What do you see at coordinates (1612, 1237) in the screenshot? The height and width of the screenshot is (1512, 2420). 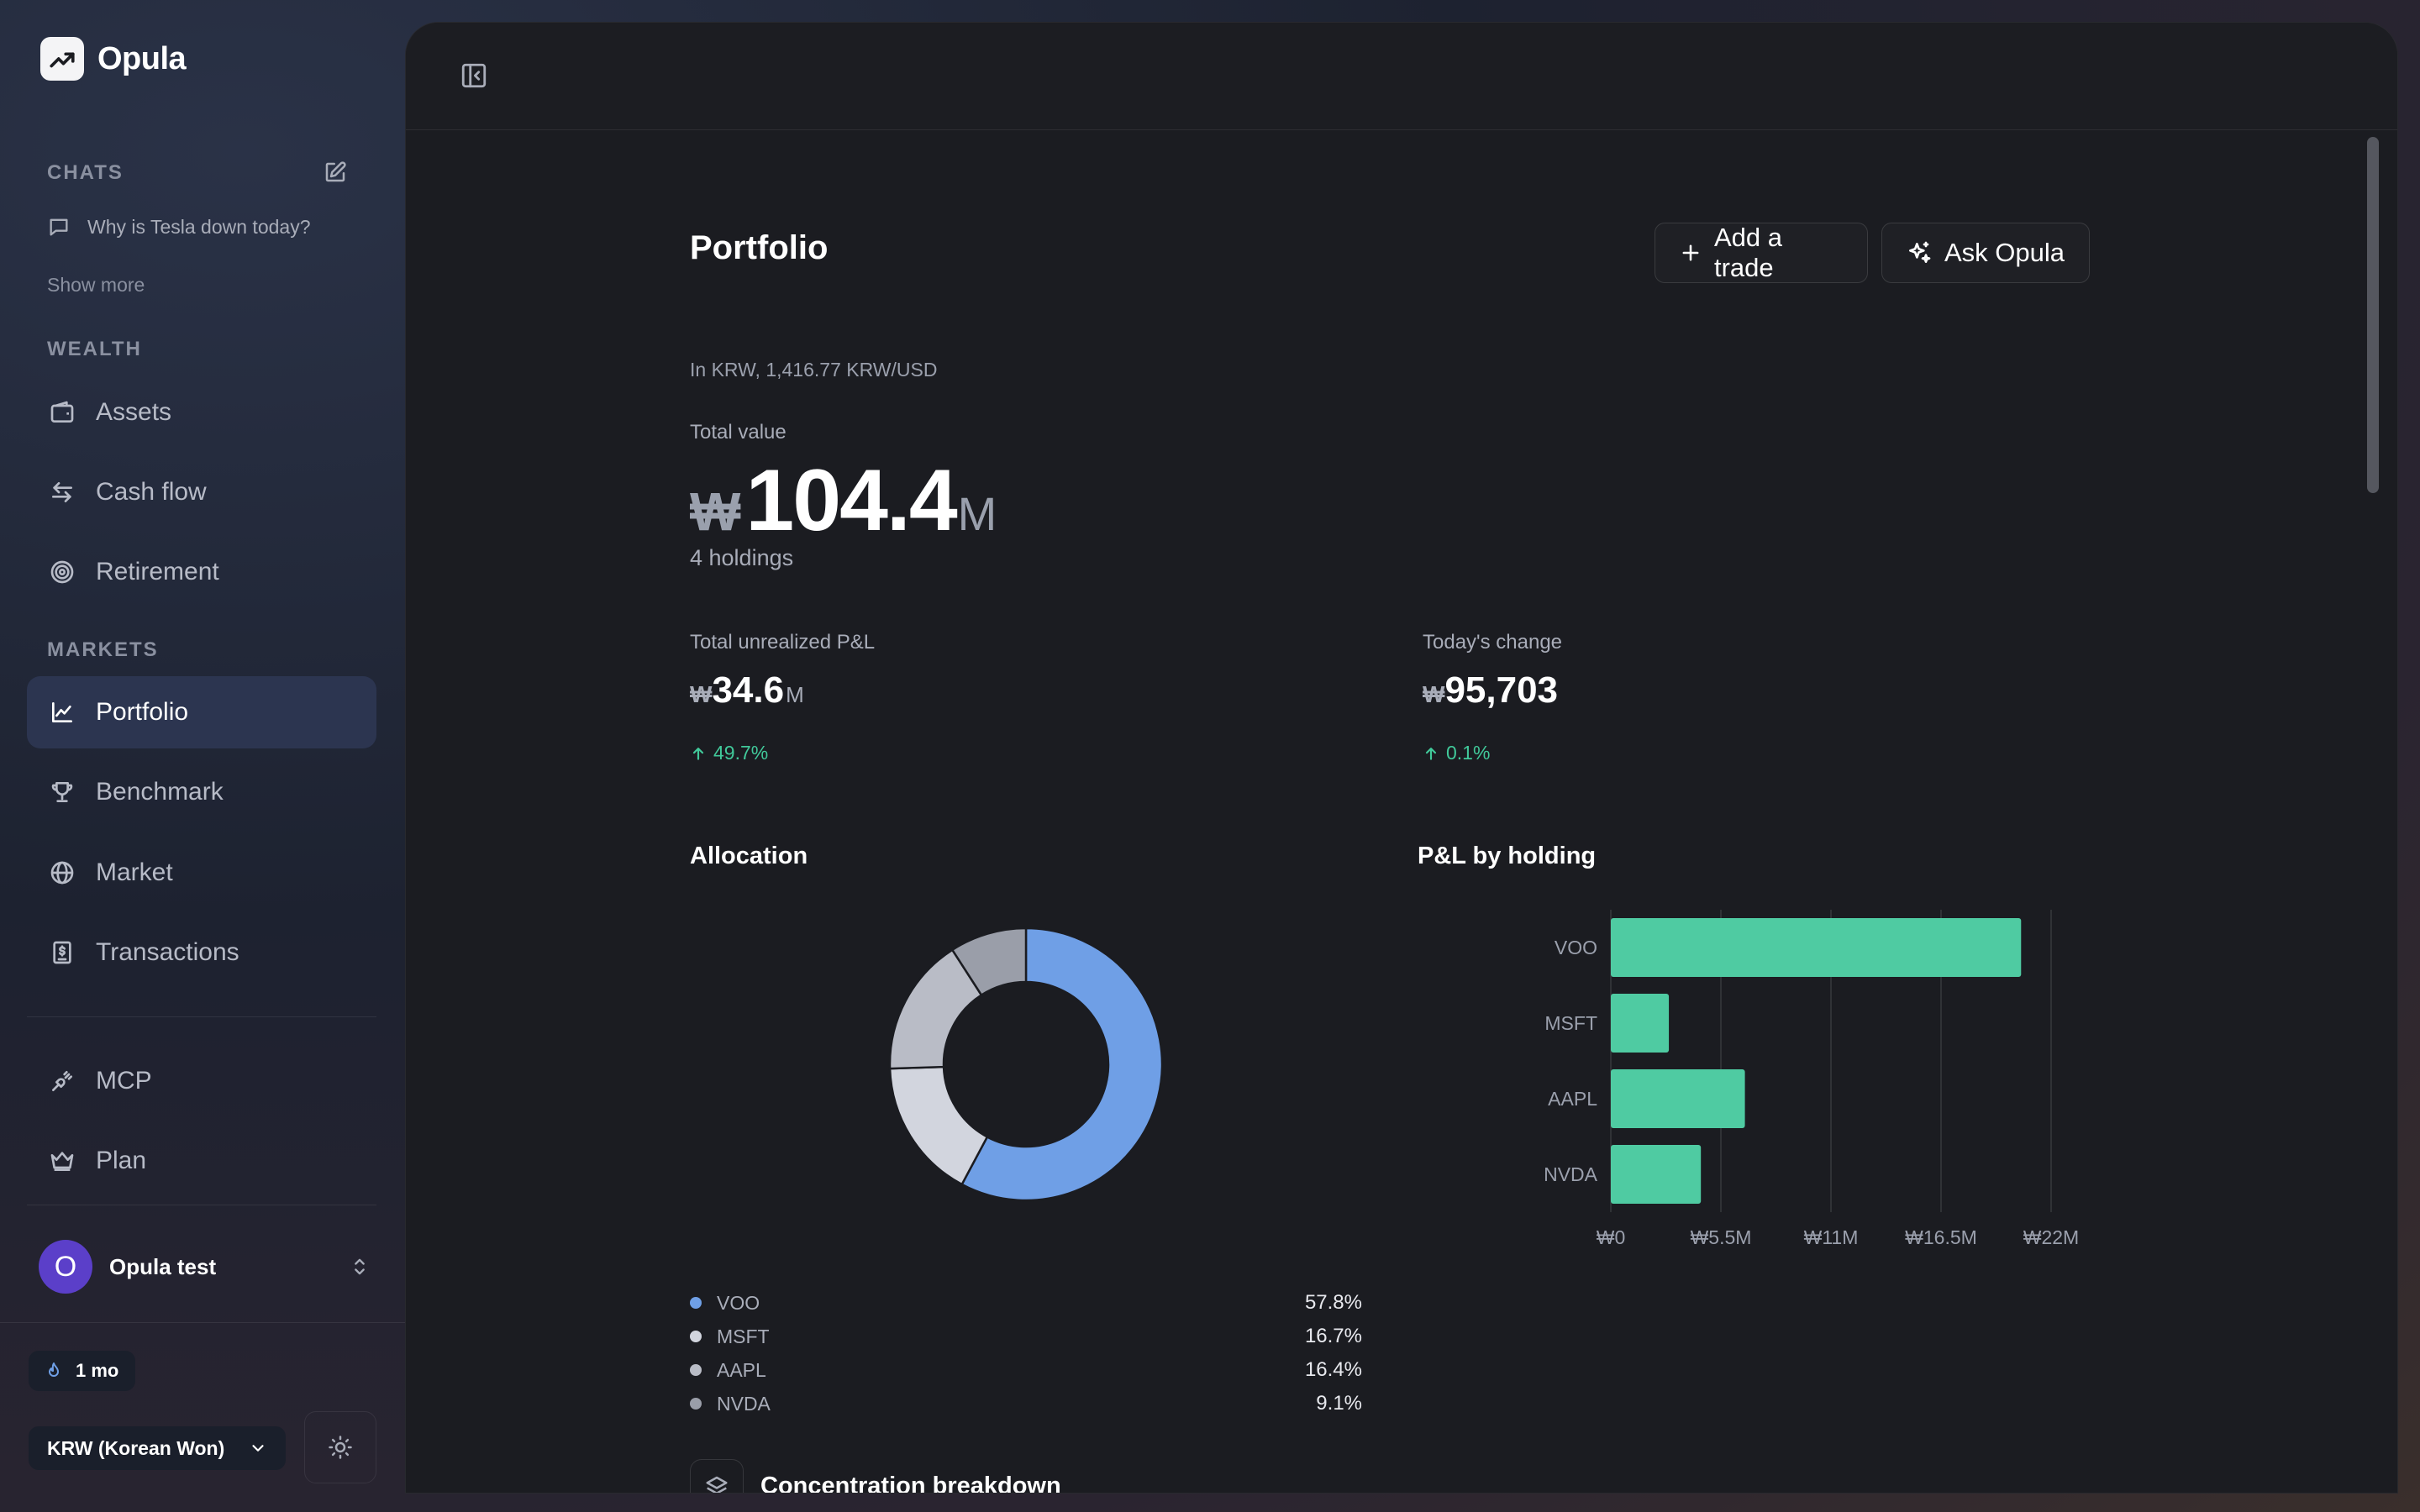 I see `x-tick-label: ₩0` at bounding box center [1612, 1237].